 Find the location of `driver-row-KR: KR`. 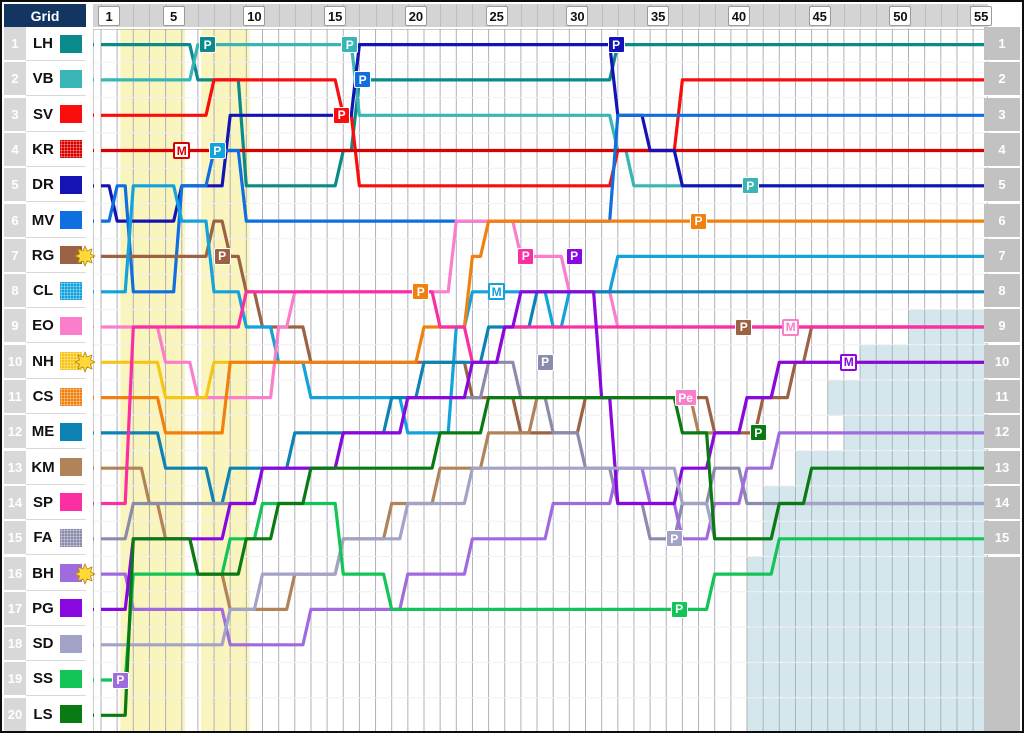

driver-row-KR: KR is located at coordinates (56, 149).